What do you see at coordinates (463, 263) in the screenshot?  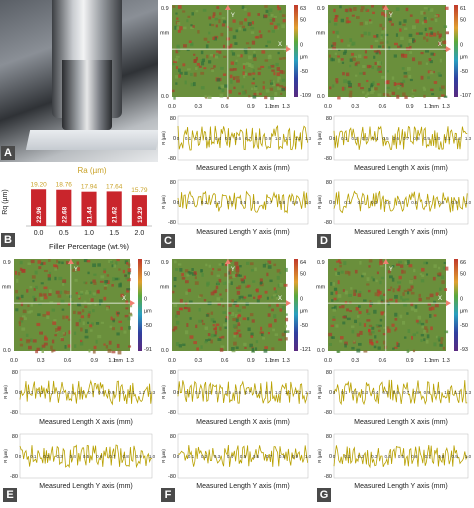 I see `scale-max: 66` at bounding box center [463, 263].